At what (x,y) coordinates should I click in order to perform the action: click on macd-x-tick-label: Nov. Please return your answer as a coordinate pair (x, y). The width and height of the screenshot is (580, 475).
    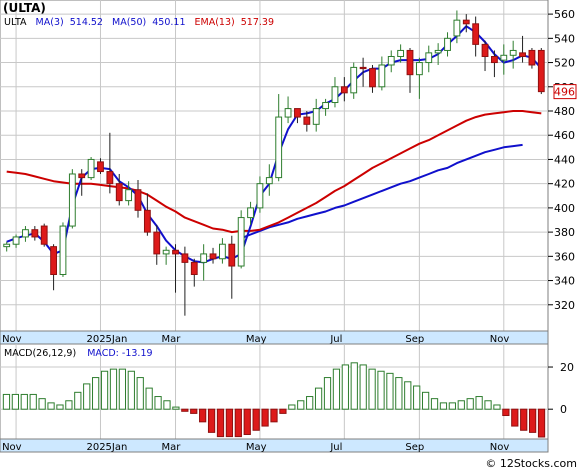
    Looking at the image, I should click on (500, 447).